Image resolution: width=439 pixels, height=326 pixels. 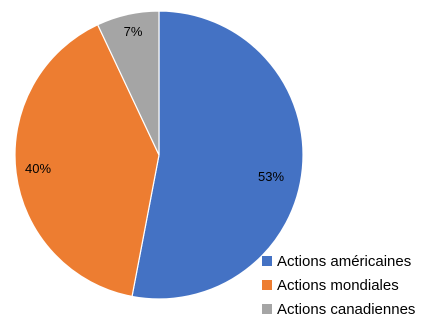 I want to click on legend-item-actions-mondiales: Actions mondiales, so click(x=338, y=285).